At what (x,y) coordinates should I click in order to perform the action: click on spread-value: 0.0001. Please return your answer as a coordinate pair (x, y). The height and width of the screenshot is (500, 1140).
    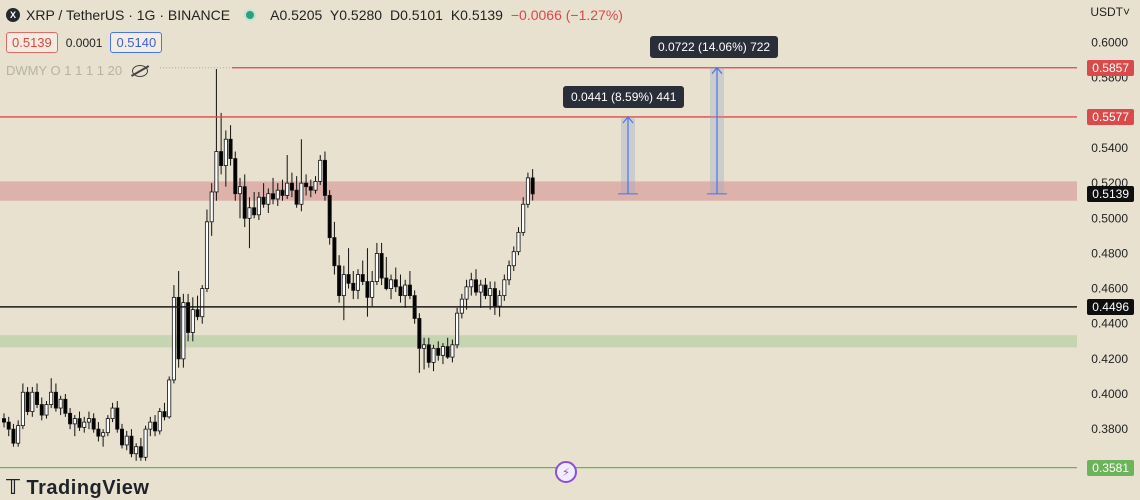
    Looking at the image, I should click on (84, 42).